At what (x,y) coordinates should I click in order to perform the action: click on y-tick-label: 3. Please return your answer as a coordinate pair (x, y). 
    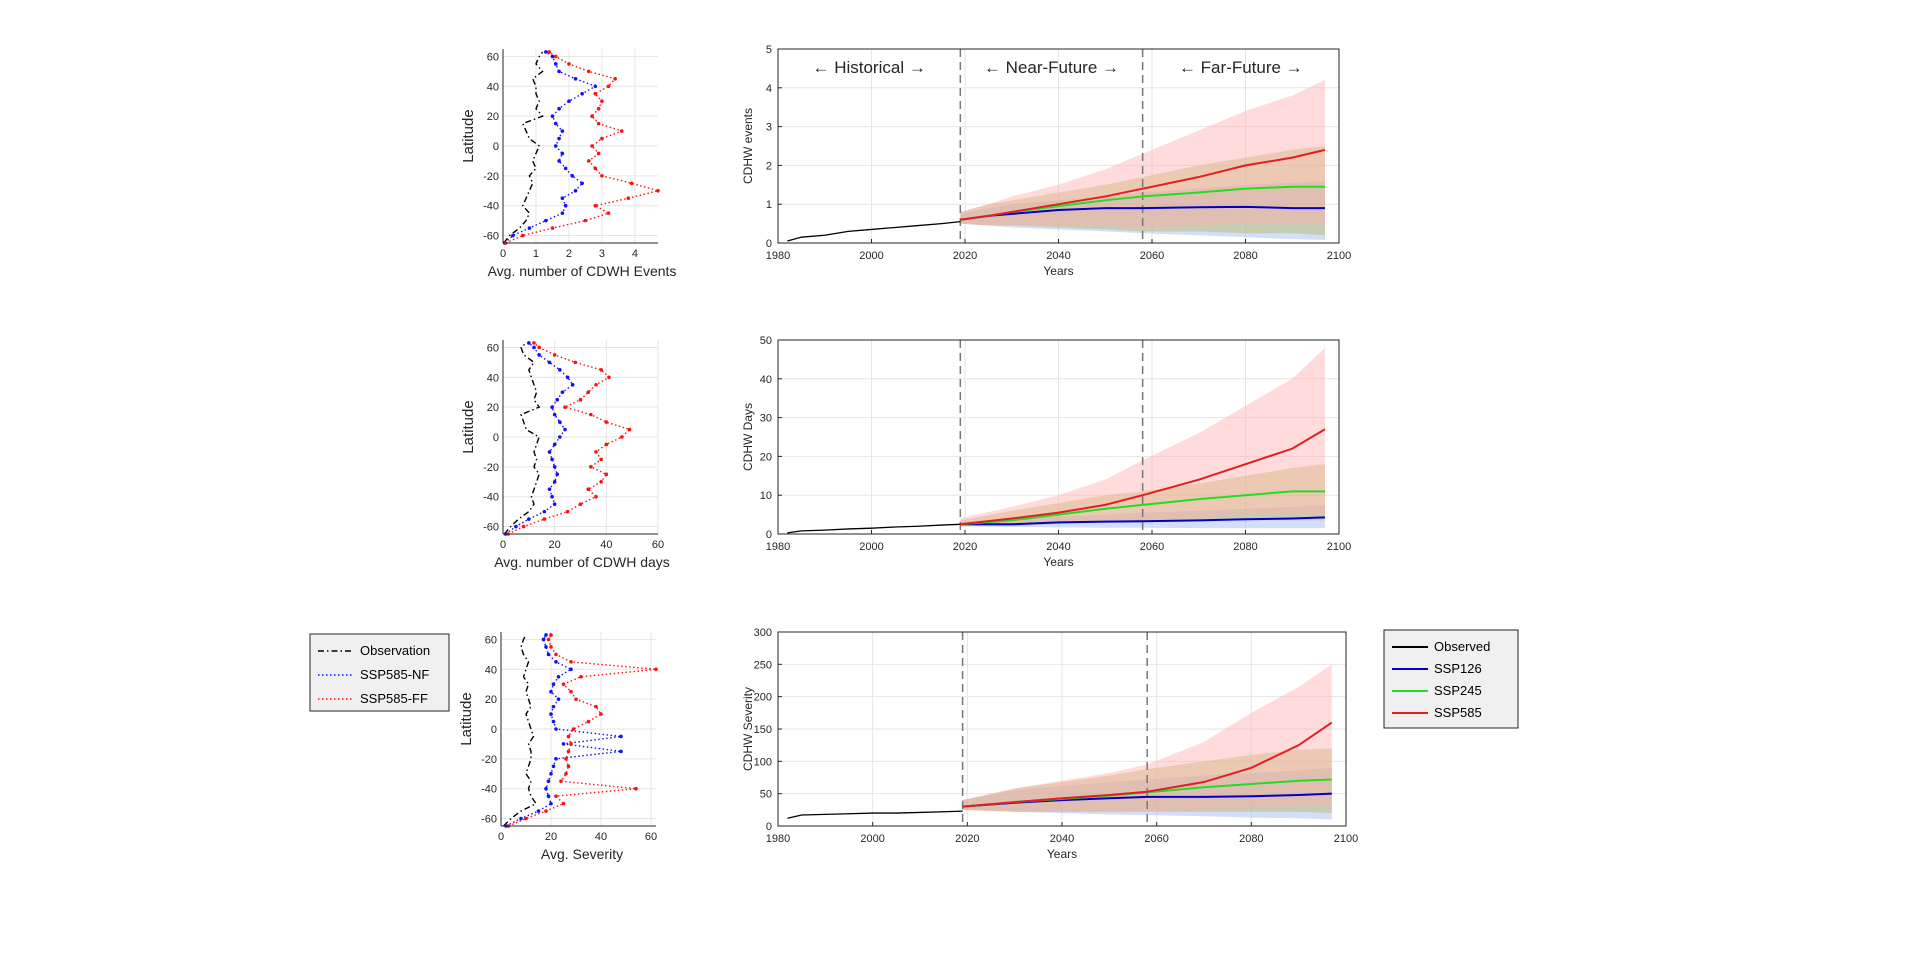
    Looking at the image, I should click on (769, 128).